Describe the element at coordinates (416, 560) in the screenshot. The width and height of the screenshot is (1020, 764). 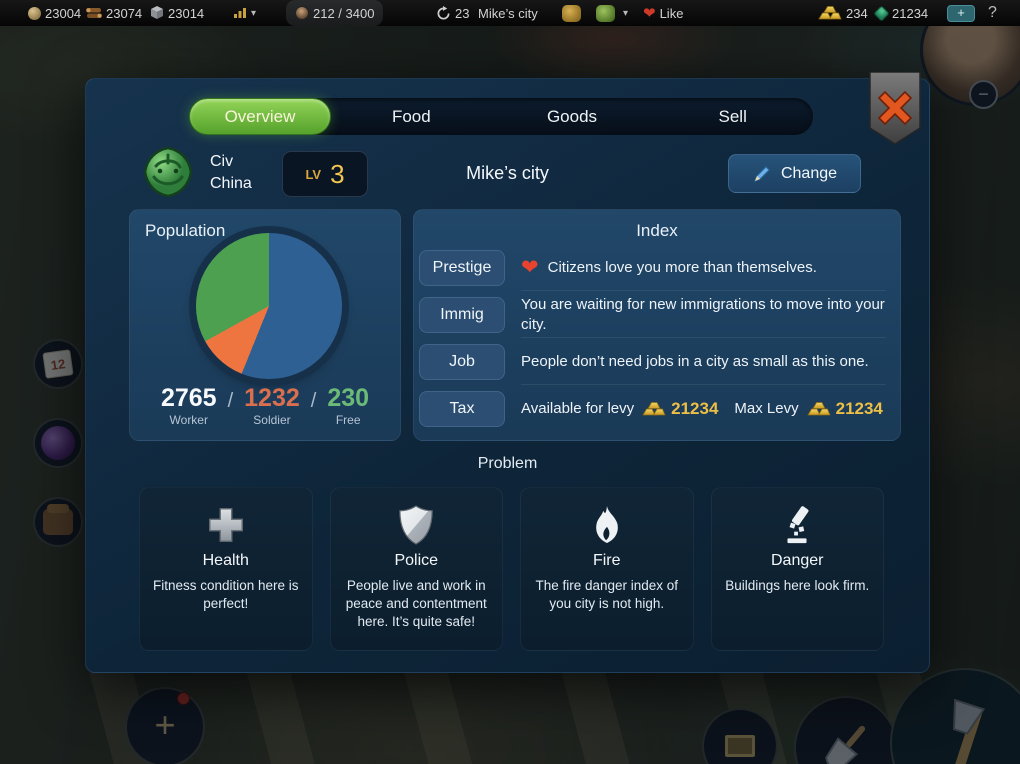
I see `police-title: Police` at that location.